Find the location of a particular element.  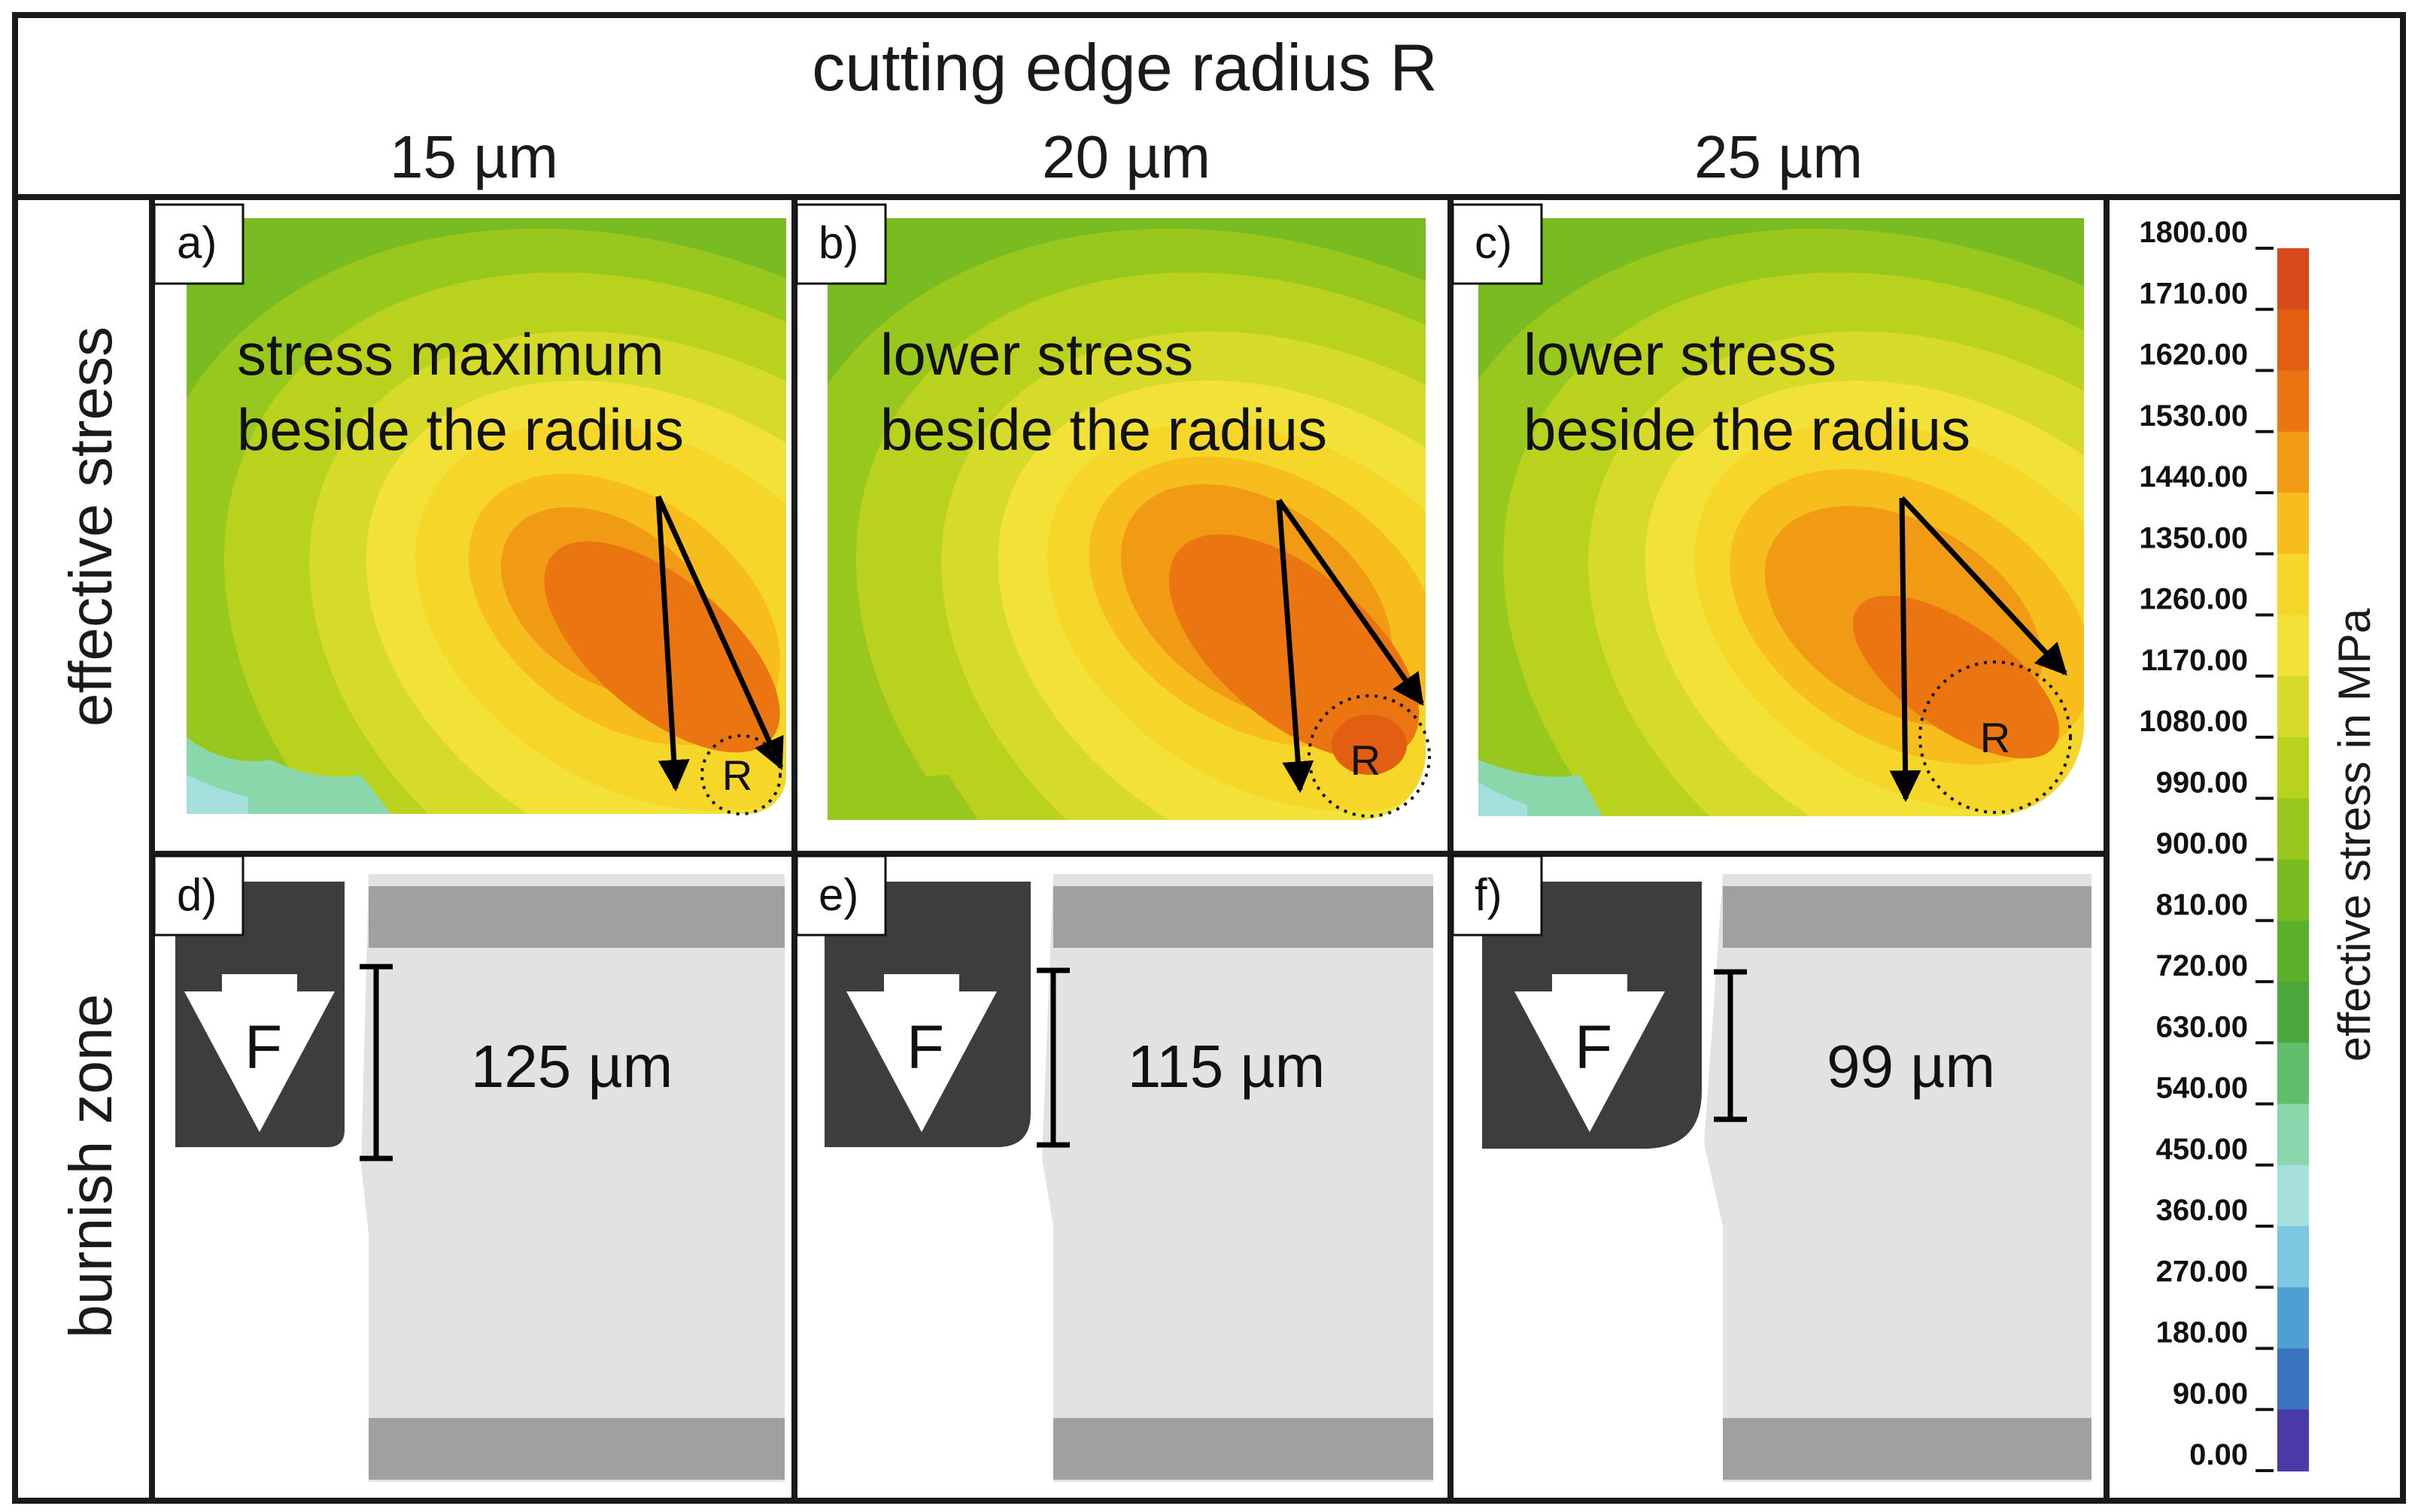

stress-panel-a: a) stress maximum beside the radius R is located at coordinates (469, 509).